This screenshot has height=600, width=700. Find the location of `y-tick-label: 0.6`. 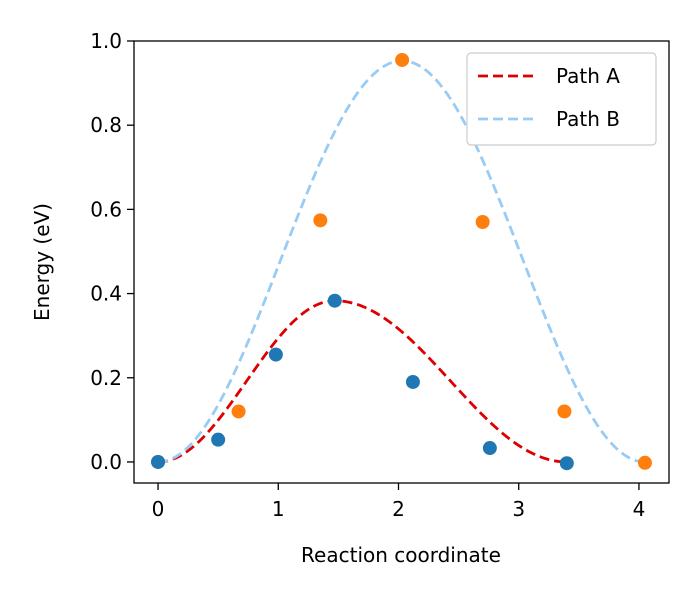

y-tick-label: 0.6 is located at coordinates (106, 209).